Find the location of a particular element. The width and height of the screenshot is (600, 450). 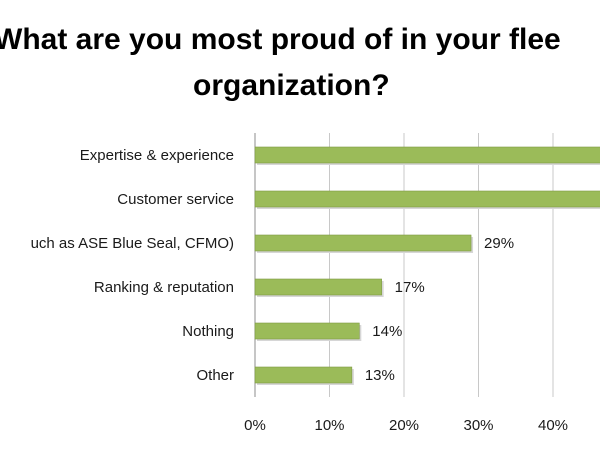

data-label: 17% is located at coordinates (410, 287).